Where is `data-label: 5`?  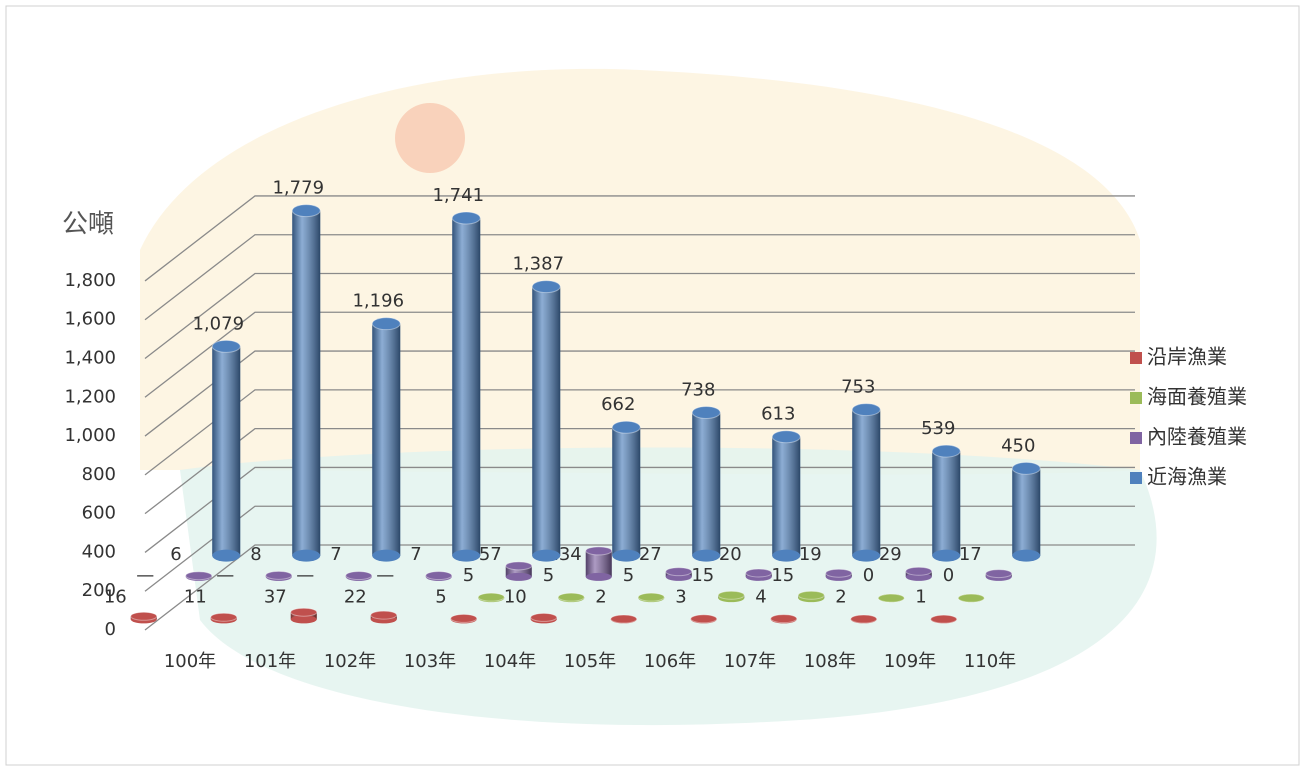
data-label: 5 is located at coordinates (468, 575).